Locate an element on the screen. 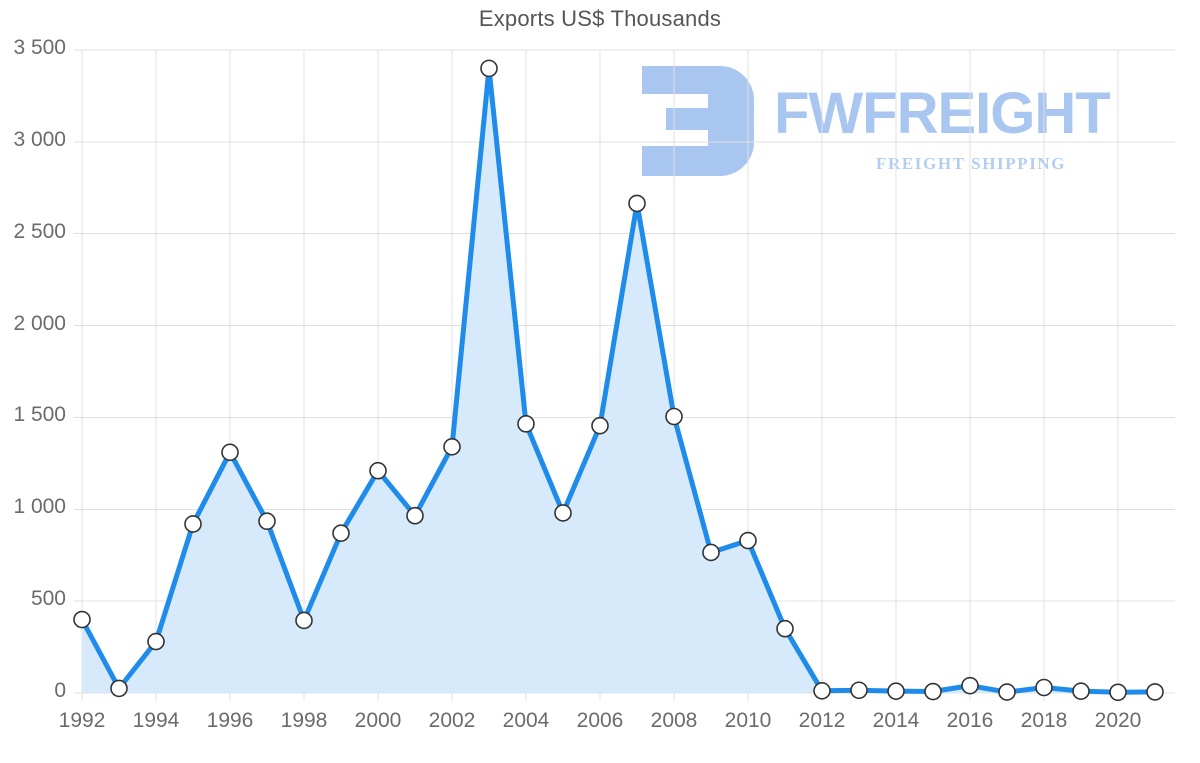  x-axis-tick-label: 2002 is located at coordinates (452, 720).